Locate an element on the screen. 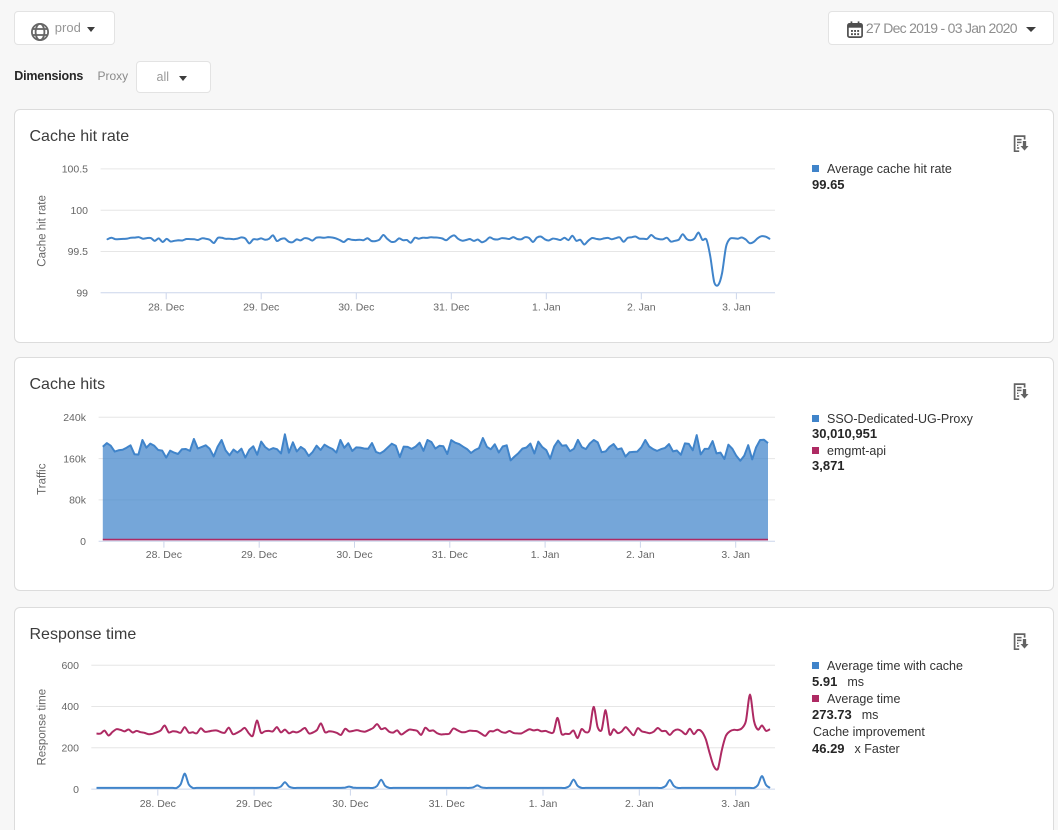  svg-text: Cache hit rate is located at coordinates (43, 231).